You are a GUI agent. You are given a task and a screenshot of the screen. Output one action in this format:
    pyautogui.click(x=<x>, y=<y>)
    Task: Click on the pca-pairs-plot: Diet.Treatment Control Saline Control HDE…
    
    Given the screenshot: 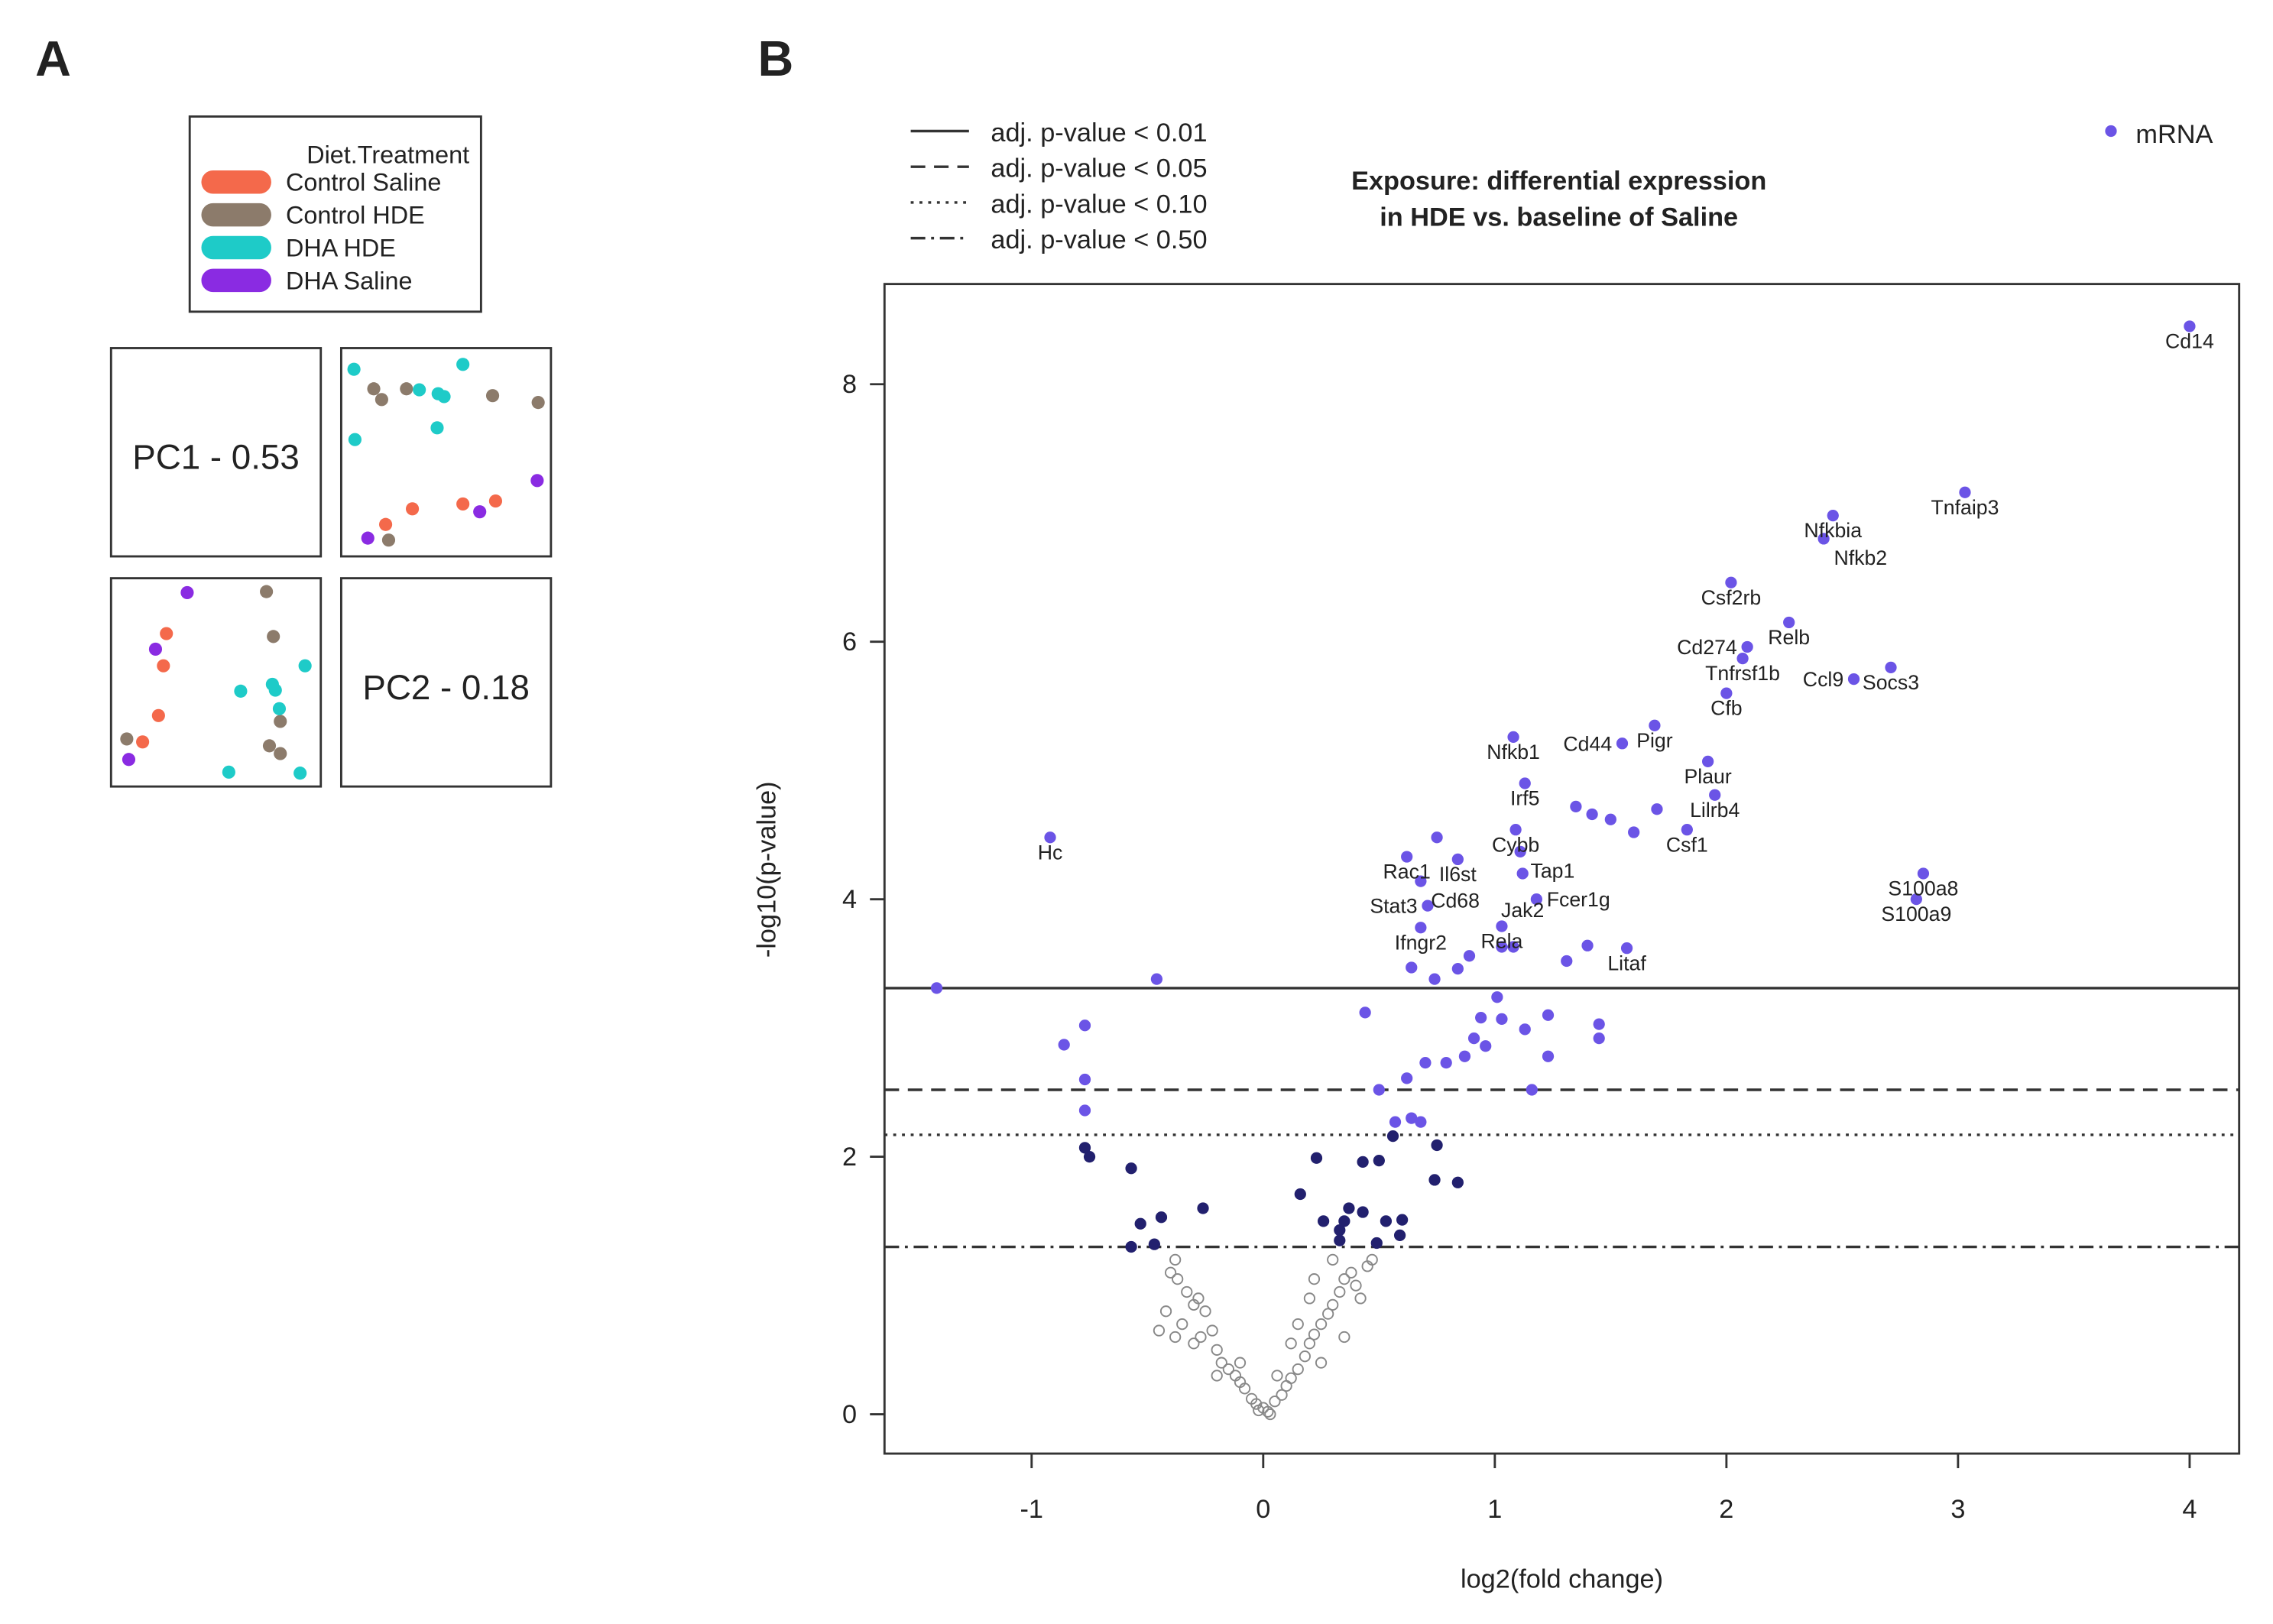 What is the action you would take?
    pyautogui.click(x=331, y=451)
    